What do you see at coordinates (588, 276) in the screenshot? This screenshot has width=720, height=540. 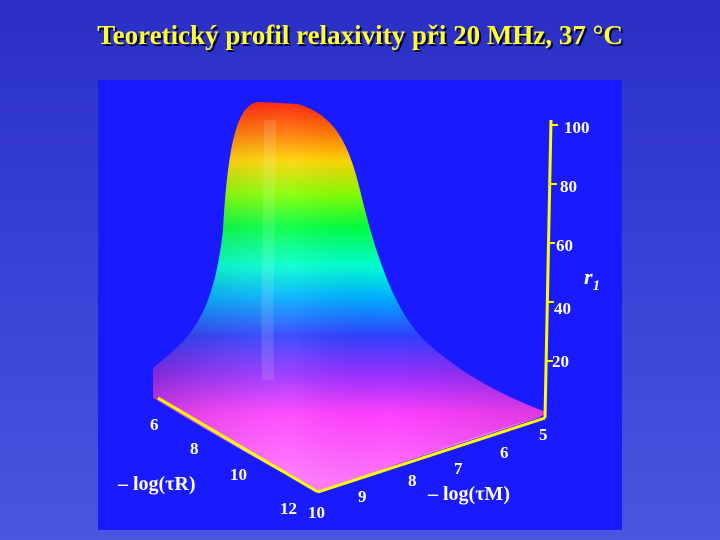 I see `z-axis-label-main: r` at bounding box center [588, 276].